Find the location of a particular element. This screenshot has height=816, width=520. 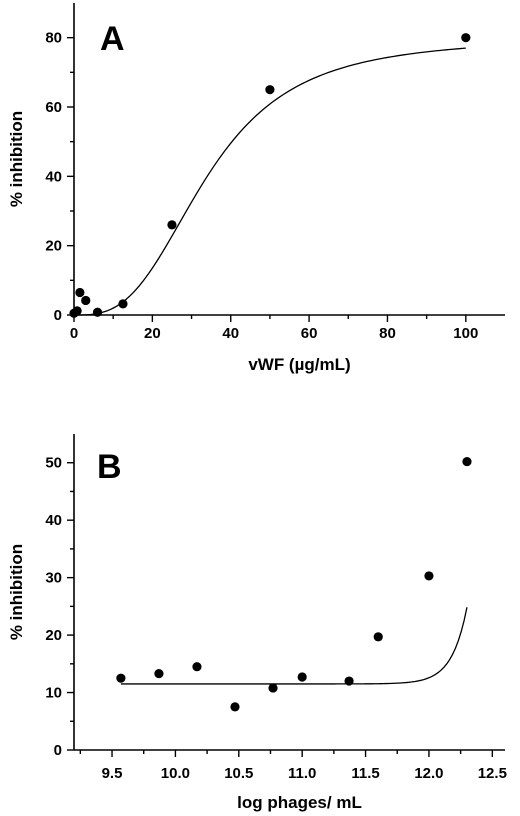

y-tick-label: 10 is located at coordinates (53, 693).